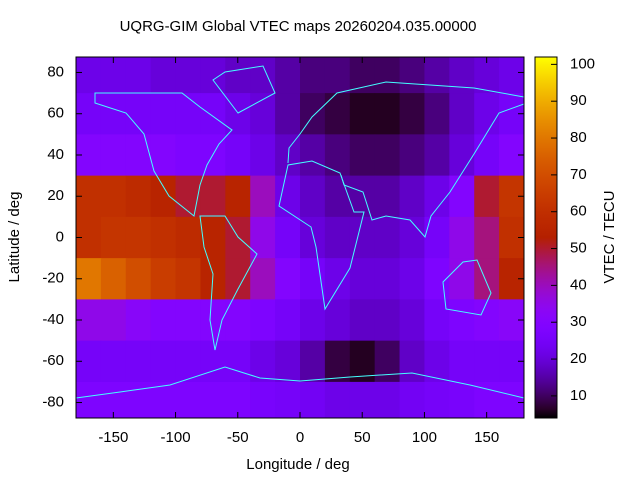 Image resolution: width=640 pixels, height=480 pixels. Describe the element at coordinates (53, 319) in the screenshot. I see `y-tick-label: -40` at that location.